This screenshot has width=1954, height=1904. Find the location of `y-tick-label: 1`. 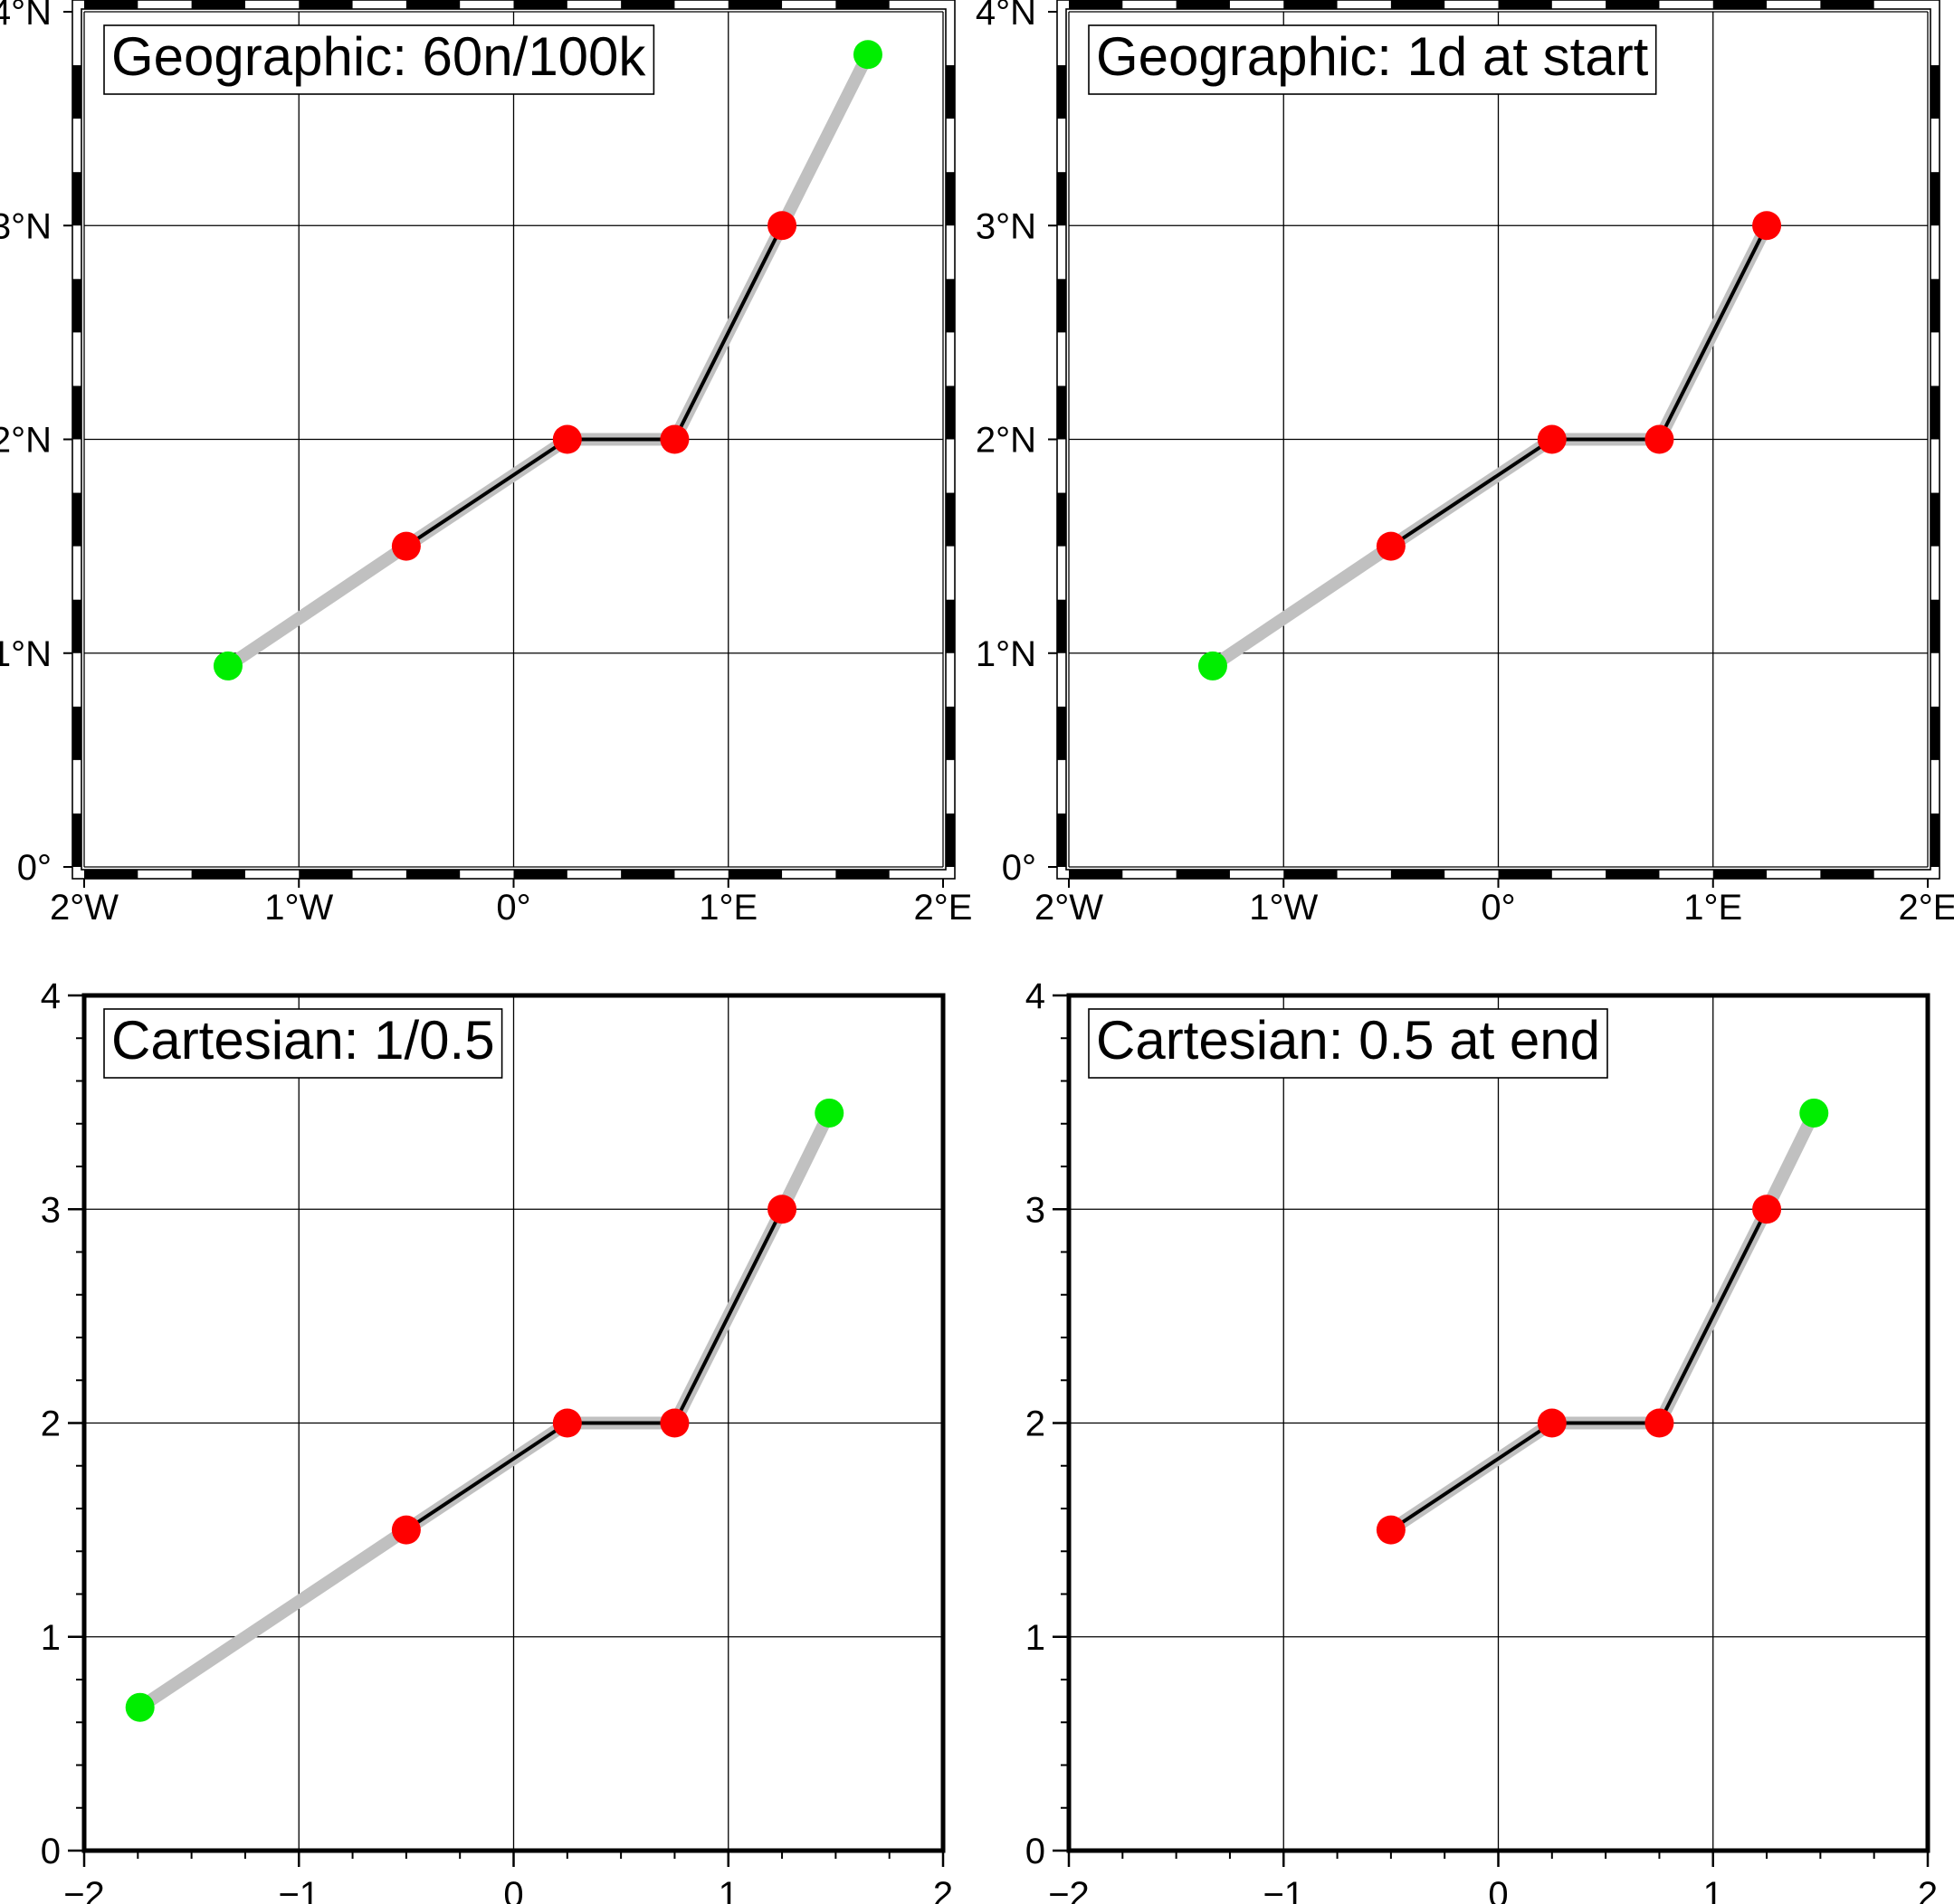

y-tick-label: 1 is located at coordinates (51, 1638).